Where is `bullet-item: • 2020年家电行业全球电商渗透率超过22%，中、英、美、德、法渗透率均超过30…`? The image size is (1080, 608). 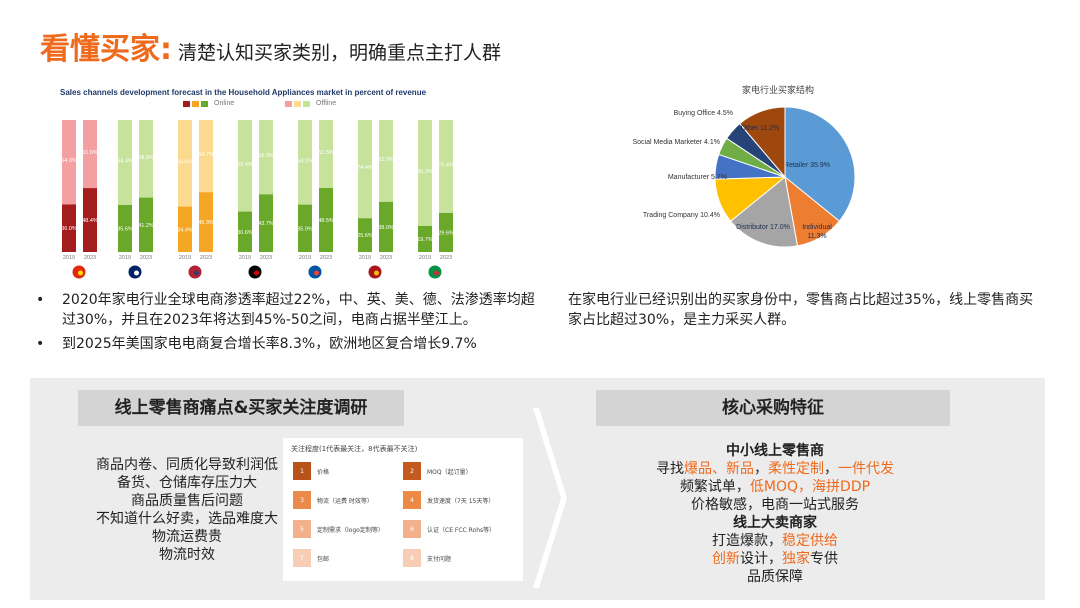
bullet-item: • 2020年家电行业全球电商渗透率超过22%，中、英、美、德、法渗透率均超过30… is located at coordinates (285, 310).